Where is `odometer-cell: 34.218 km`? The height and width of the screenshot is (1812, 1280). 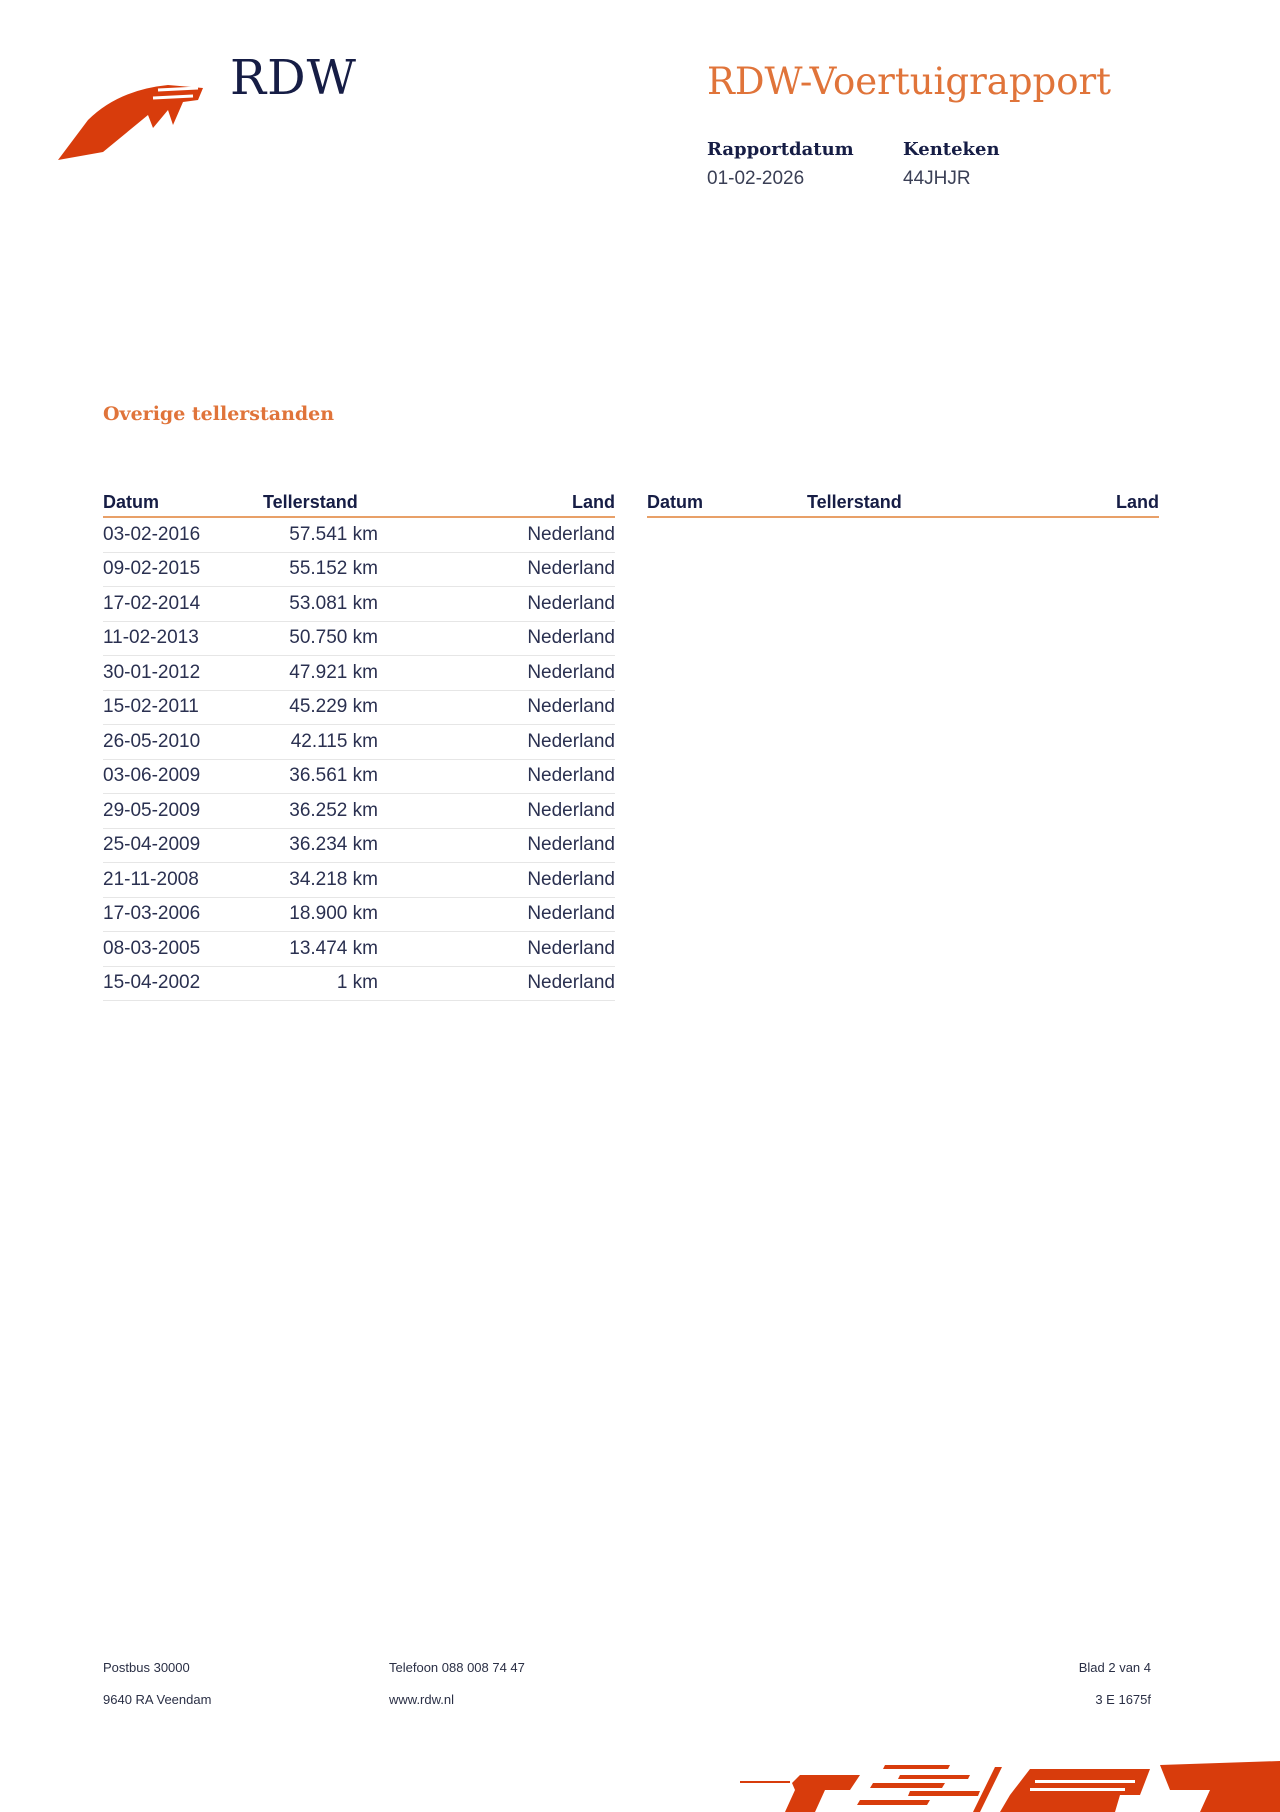 odometer-cell: 34.218 km is located at coordinates (315, 880).